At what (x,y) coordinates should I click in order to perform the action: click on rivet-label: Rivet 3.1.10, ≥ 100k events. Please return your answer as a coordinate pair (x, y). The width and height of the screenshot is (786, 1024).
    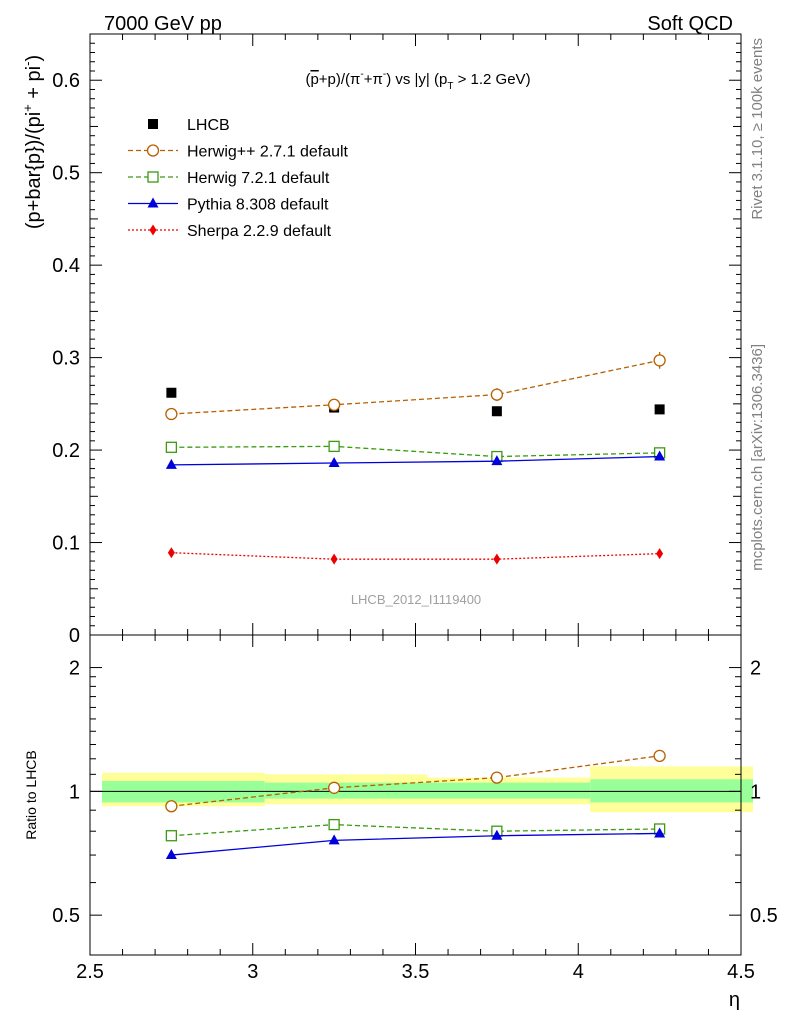
    Looking at the image, I should click on (757, 129).